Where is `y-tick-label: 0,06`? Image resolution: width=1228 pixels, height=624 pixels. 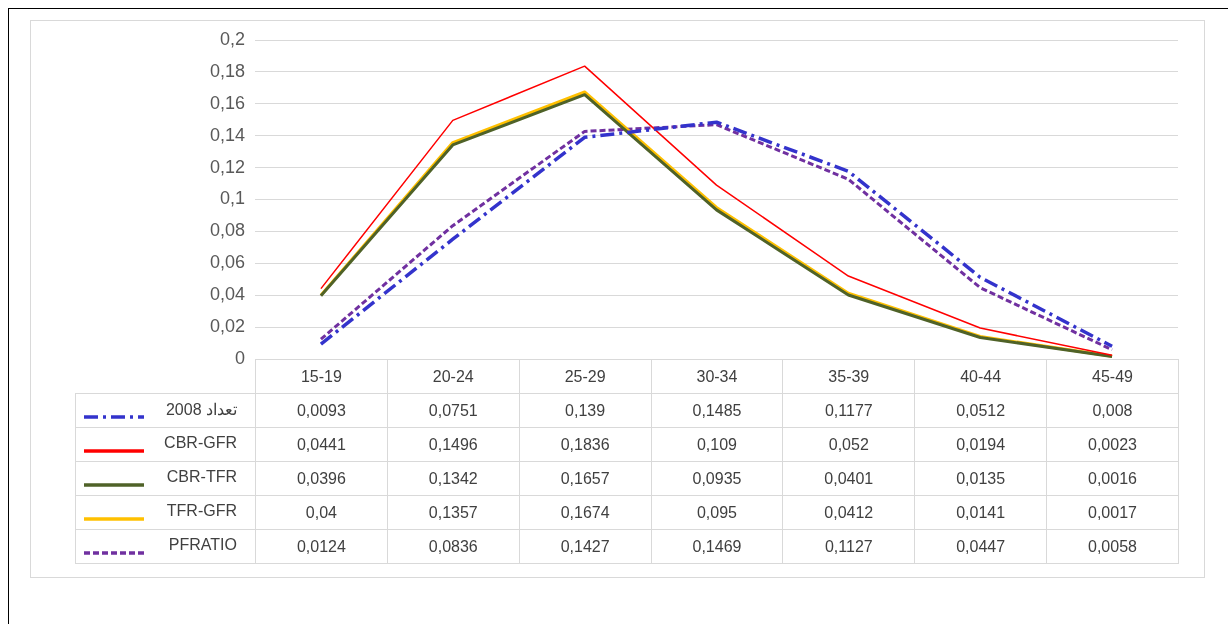
y-tick-label: 0,06 is located at coordinates (227, 262).